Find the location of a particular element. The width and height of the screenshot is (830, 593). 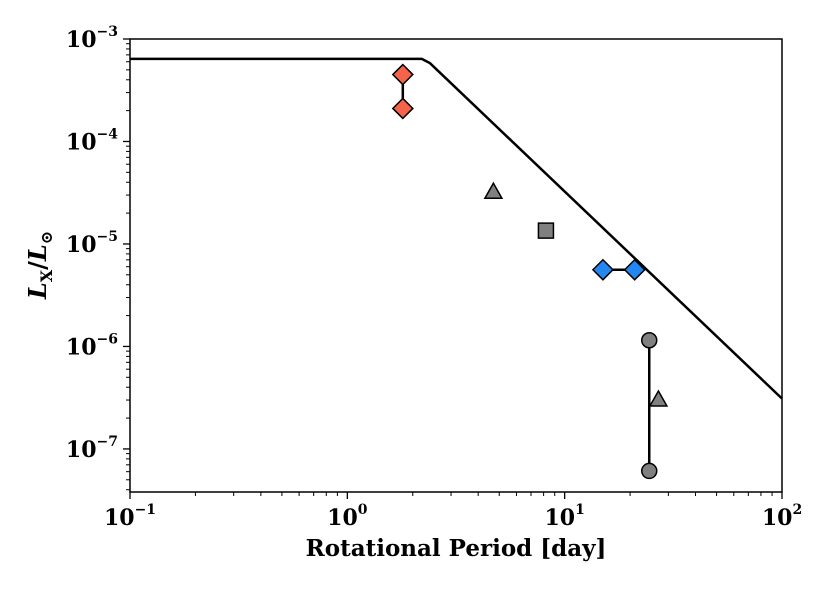

x-tick-exponent: 1 is located at coordinates (580, 510).